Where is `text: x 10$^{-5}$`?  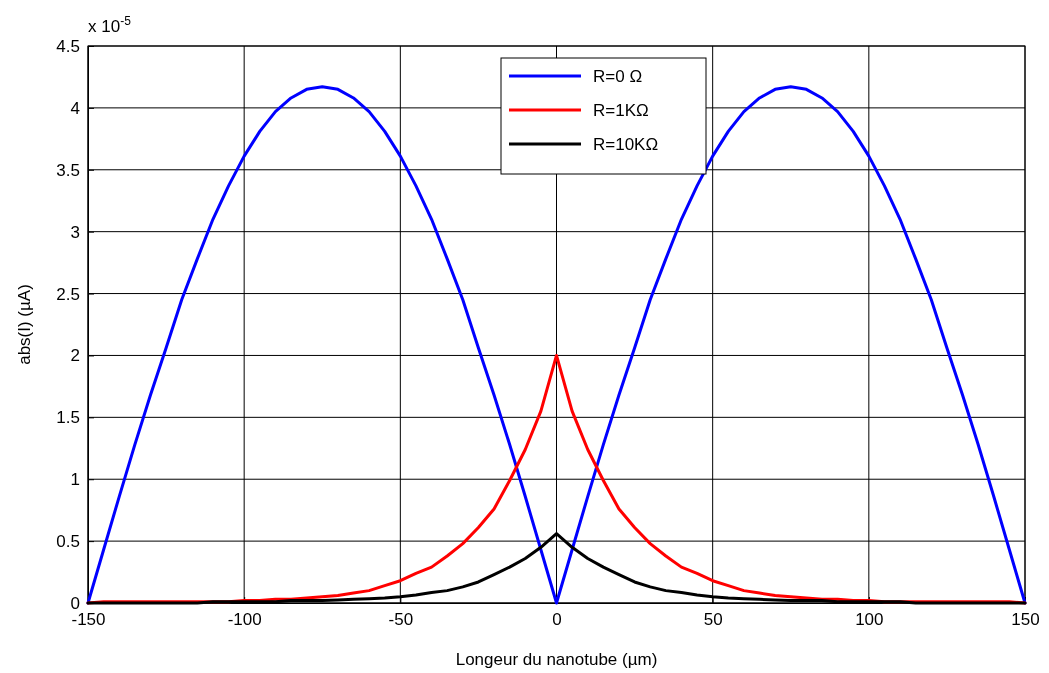
text: x 10$^{-5}$ is located at coordinates (110, 25).